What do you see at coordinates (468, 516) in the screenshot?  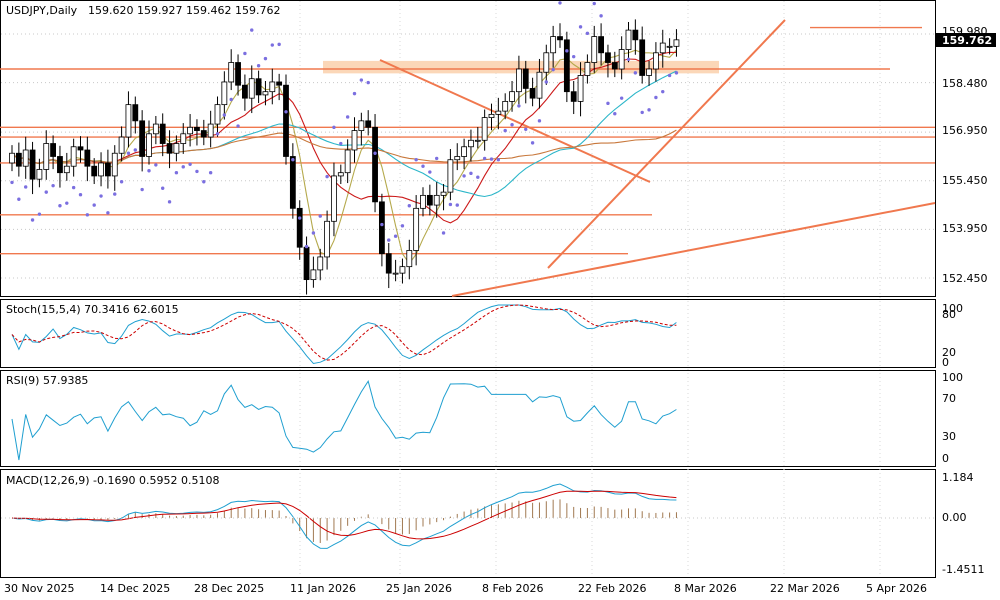 I see `macd-lines` at bounding box center [468, 516].